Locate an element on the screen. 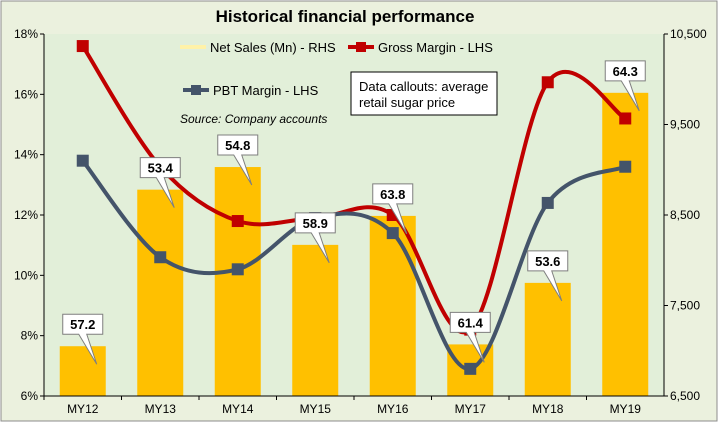 This screenshot has width=718, height=427. legend-label-pbt-margin: PBT Margin - LHS is located at coordinates (266, 90).